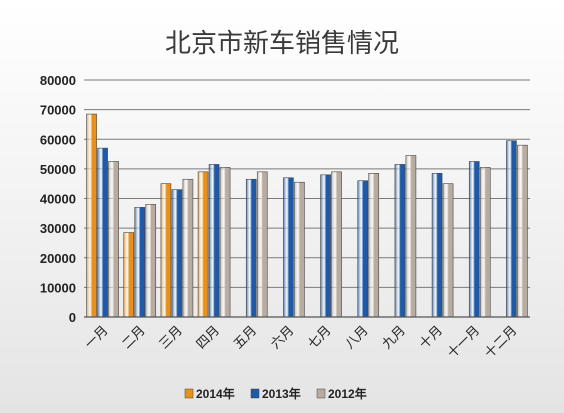 The height and width of the screenshot is (413, 564). Describe the element at coordinates (288, 247) in the screenshot. I see `bar-2013年-六月` at that location.